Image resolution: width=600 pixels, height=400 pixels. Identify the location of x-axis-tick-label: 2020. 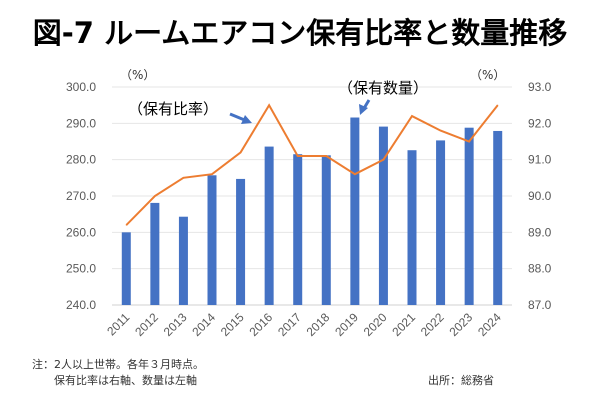
(375, 324).